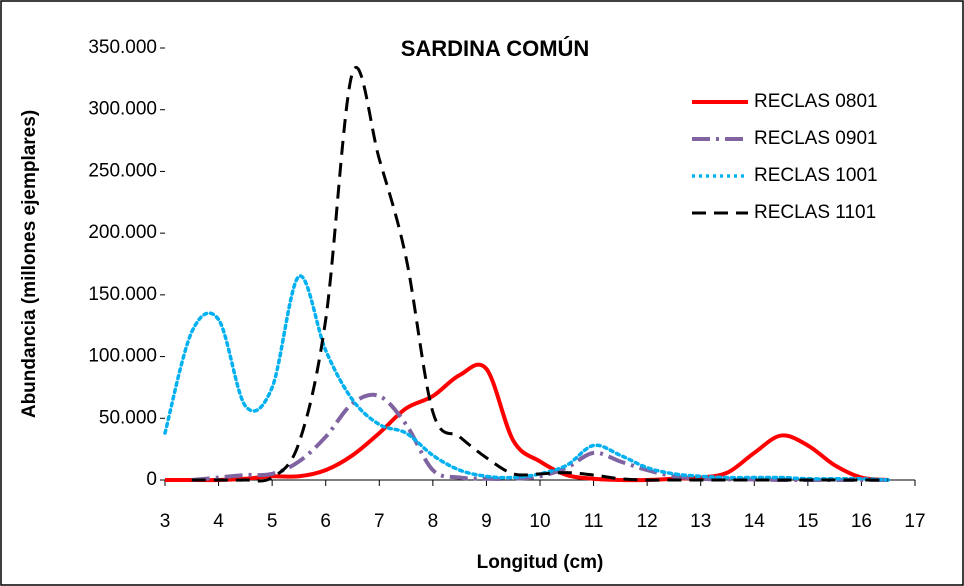 The image size is (964, 586). What do you see at coordinates (540, 562) in the screenshot?
I see `x-axis-label: Longitud (cm)` at bounding box center [540, 562].